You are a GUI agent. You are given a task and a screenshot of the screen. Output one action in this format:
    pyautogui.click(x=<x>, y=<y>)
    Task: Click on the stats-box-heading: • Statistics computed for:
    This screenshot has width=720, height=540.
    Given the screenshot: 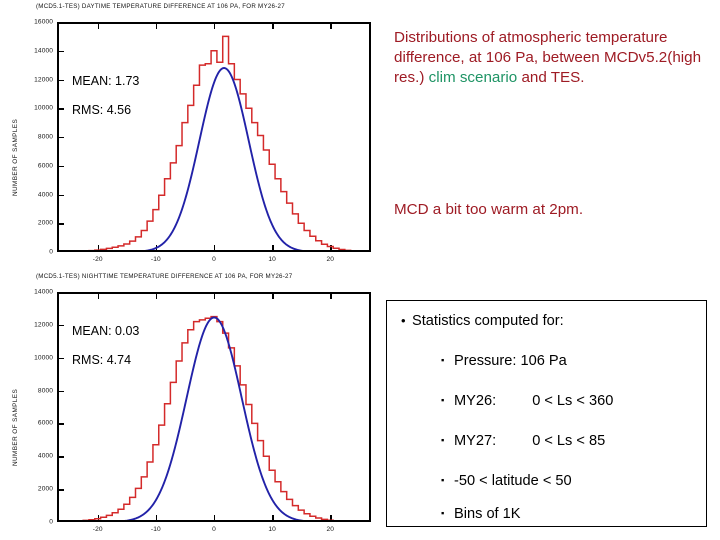 What is the action you would take?
    pyautogui.click(x=482, y=321)
    